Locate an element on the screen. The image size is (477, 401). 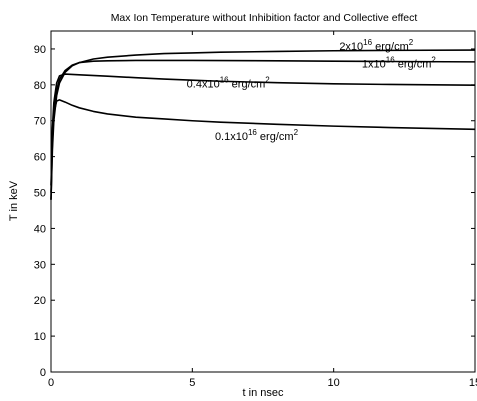
y-tick-label: 50 is located at coordinates (40, 194).